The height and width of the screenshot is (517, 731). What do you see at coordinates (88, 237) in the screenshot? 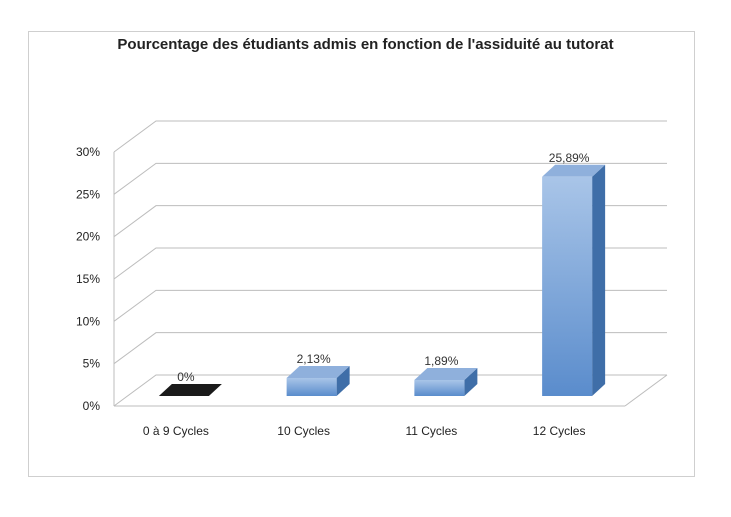
I see `y-tick-label: 20%` at bounding box center [88, 237].